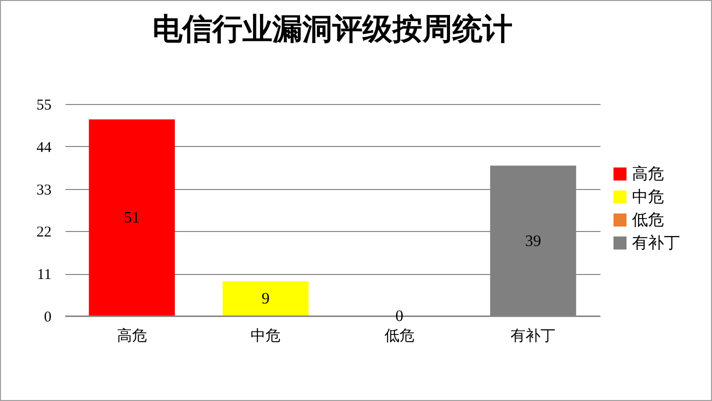 This screenshot has height=401, width=712. Describe the element at coordinates (131, 335) in the screenshot. I see `x-tick-label: 高危` at that location.